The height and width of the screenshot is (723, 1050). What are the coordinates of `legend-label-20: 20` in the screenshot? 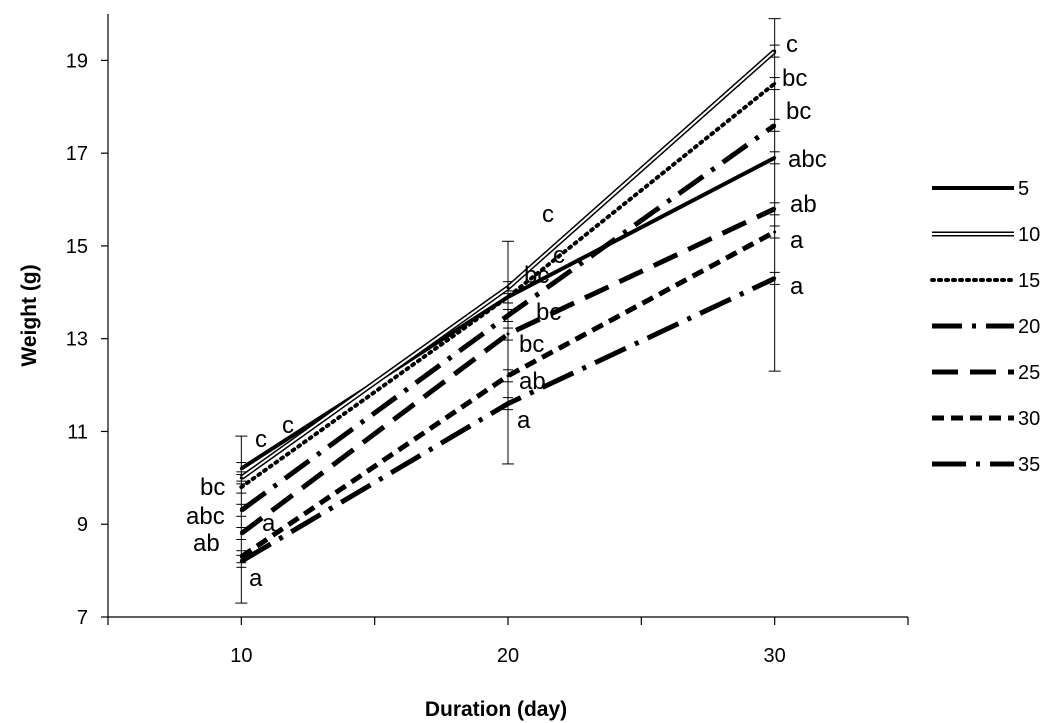 It's located at (1029, 327).